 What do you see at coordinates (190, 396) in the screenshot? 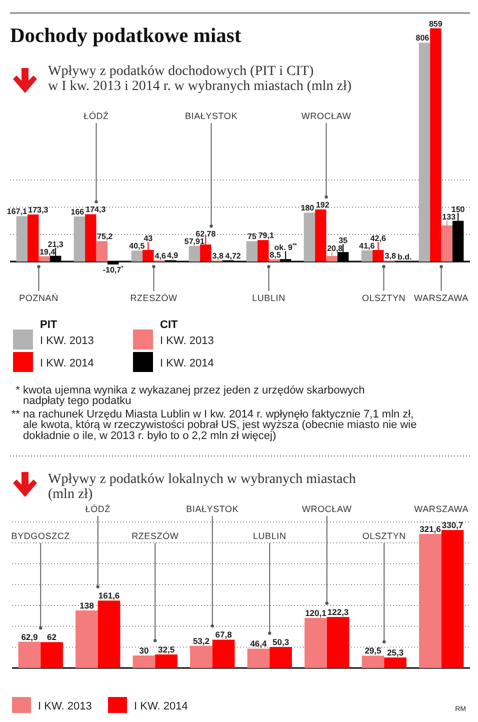
I see `text: * kwota ujemna wynika z wykazanej przez jeden z urzędów skarbowych nadpłaty tego podatku` at bounding box center [190, 396].